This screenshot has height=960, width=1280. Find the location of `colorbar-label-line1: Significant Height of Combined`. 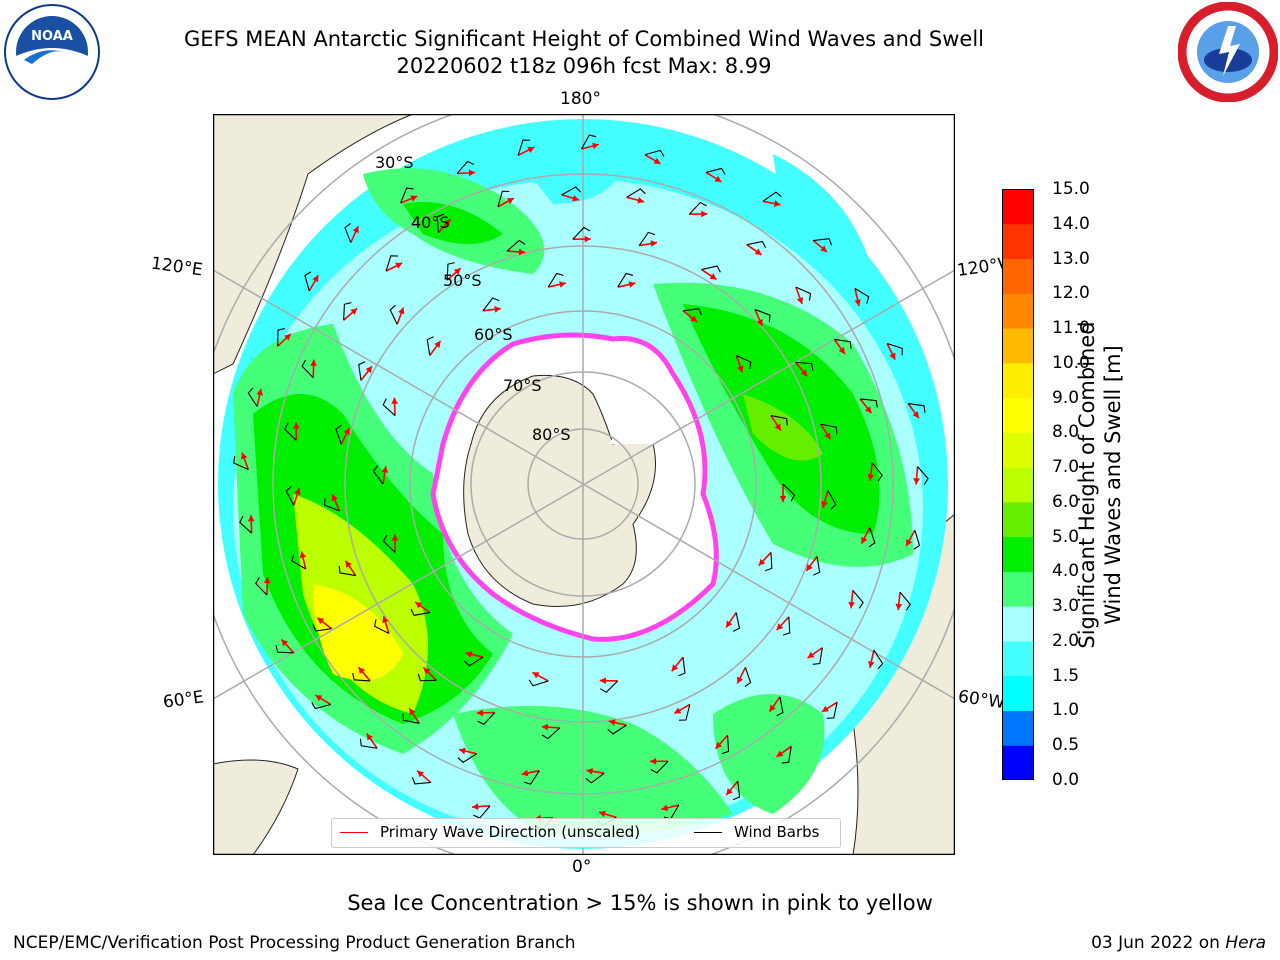

colorbar-label-line1: Significant Height of Combined is located at coordinates (1087, 485).